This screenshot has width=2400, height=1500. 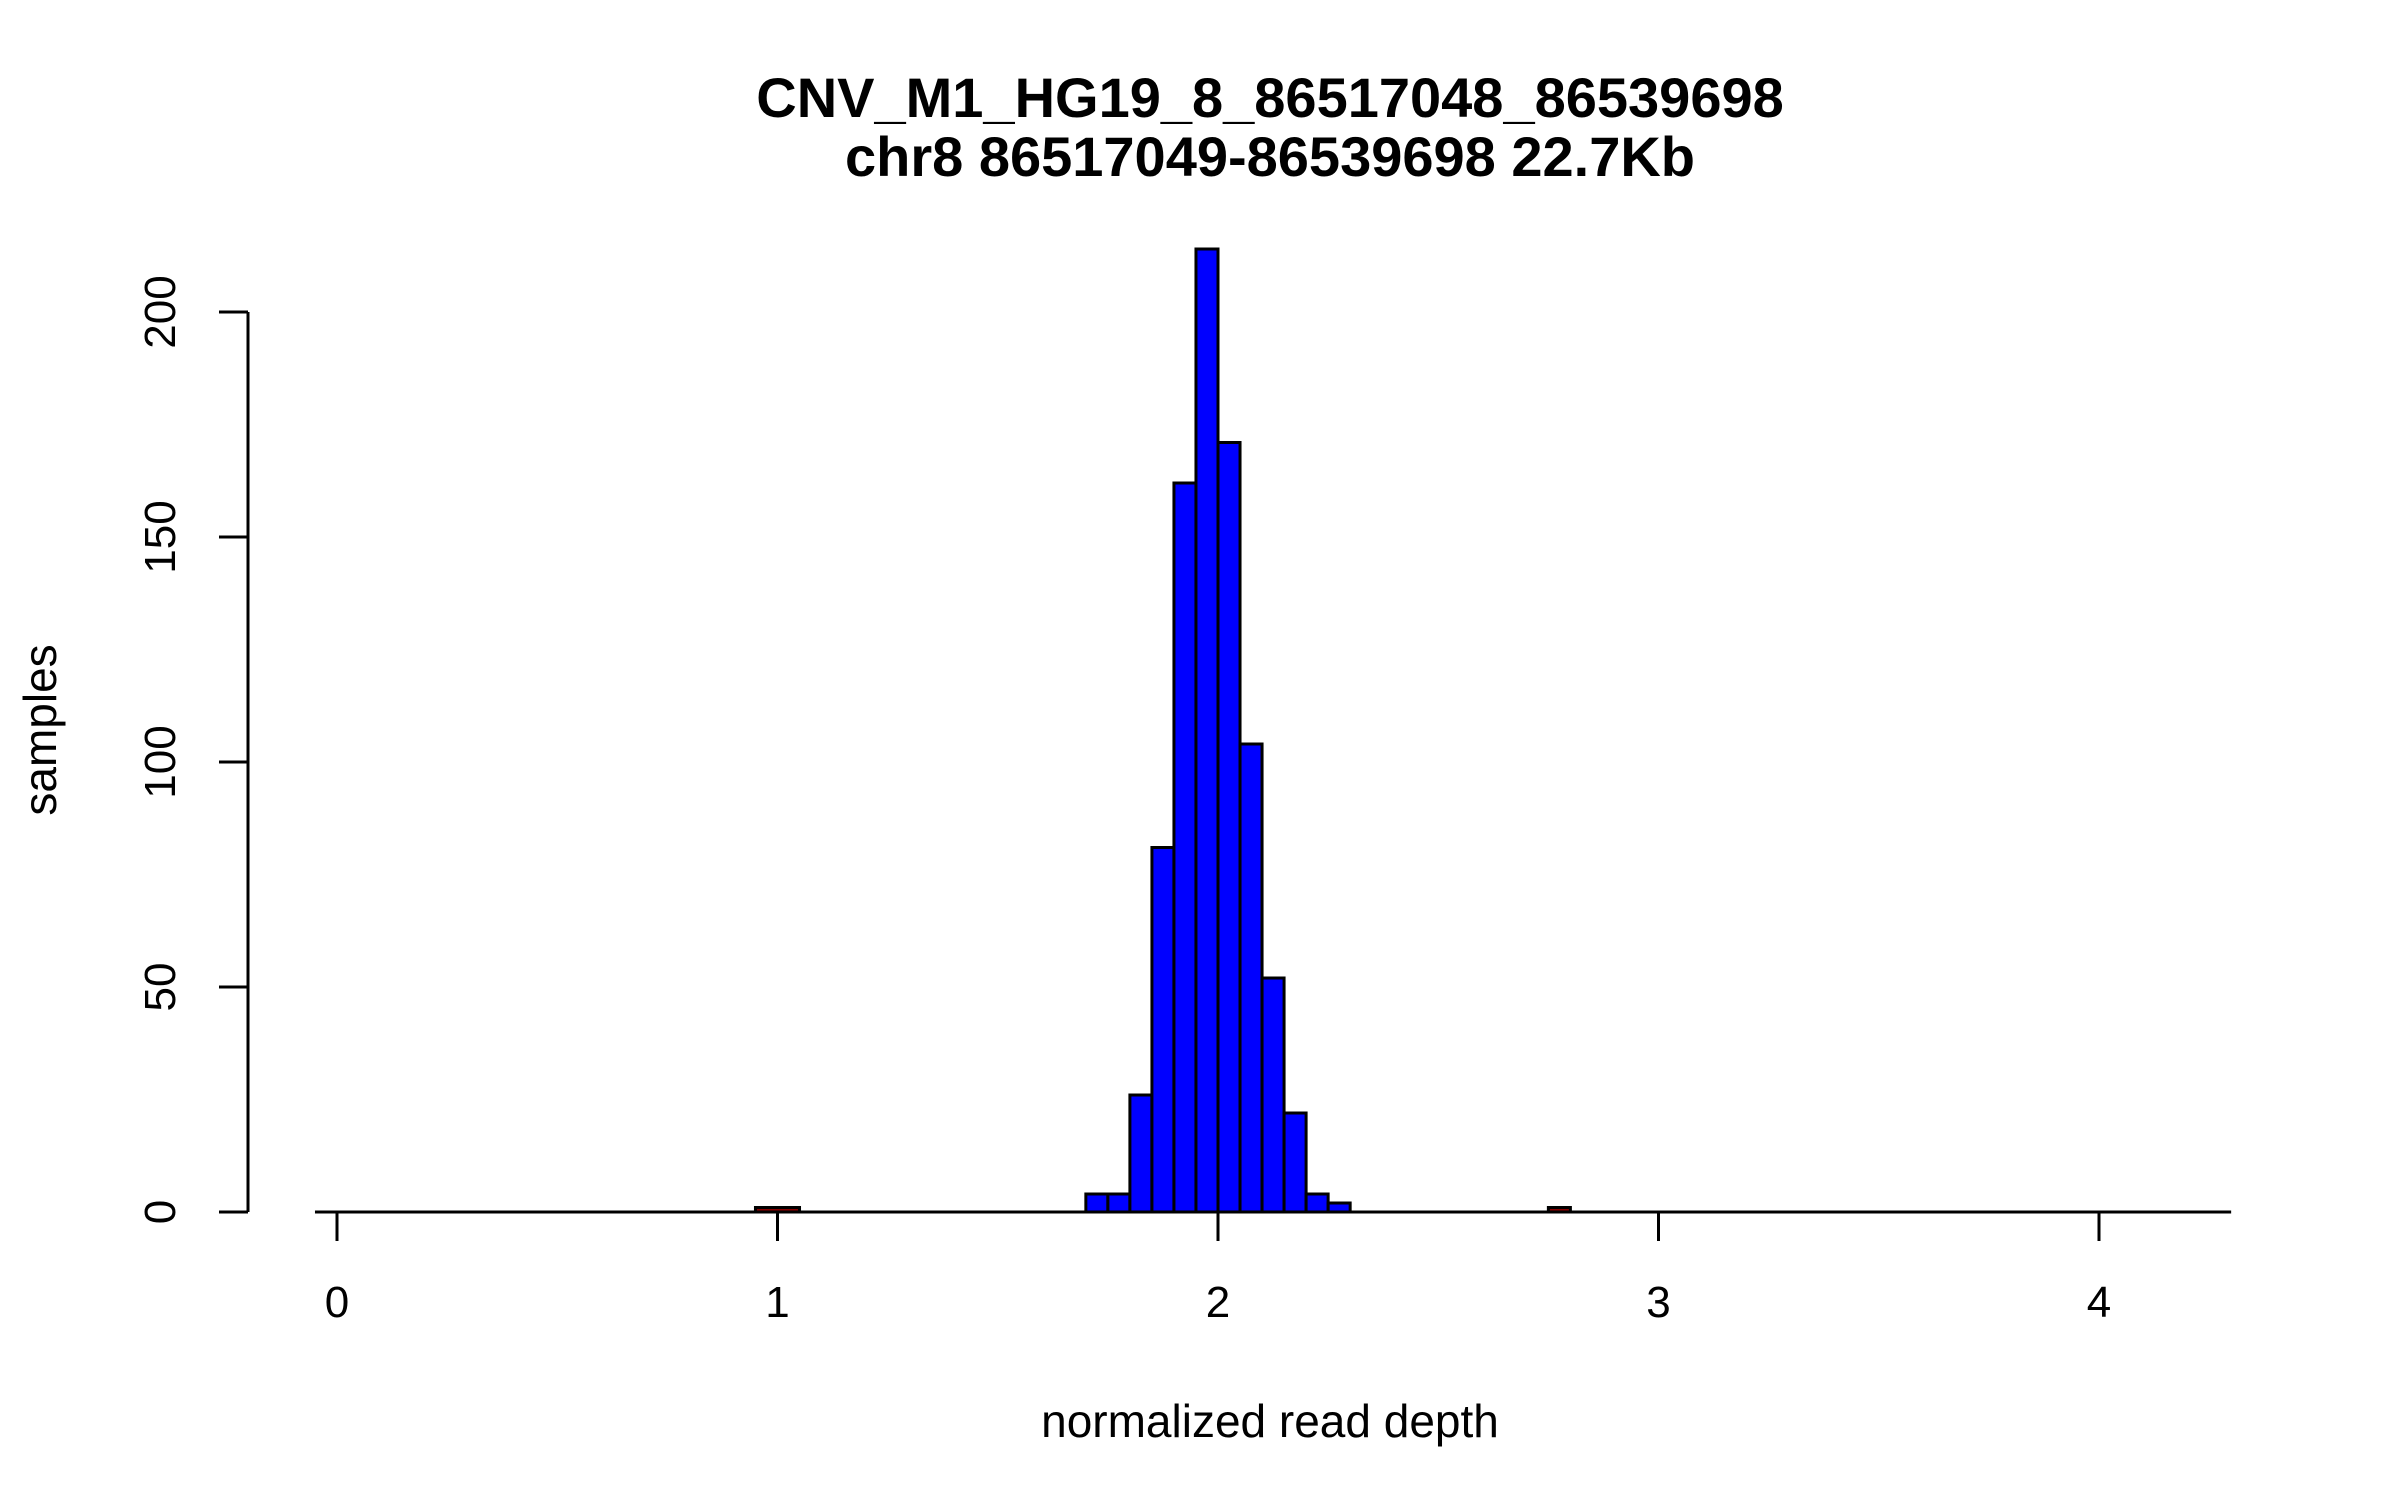 I want to click on y-axis-label: samples, so click(x=40, y=729).